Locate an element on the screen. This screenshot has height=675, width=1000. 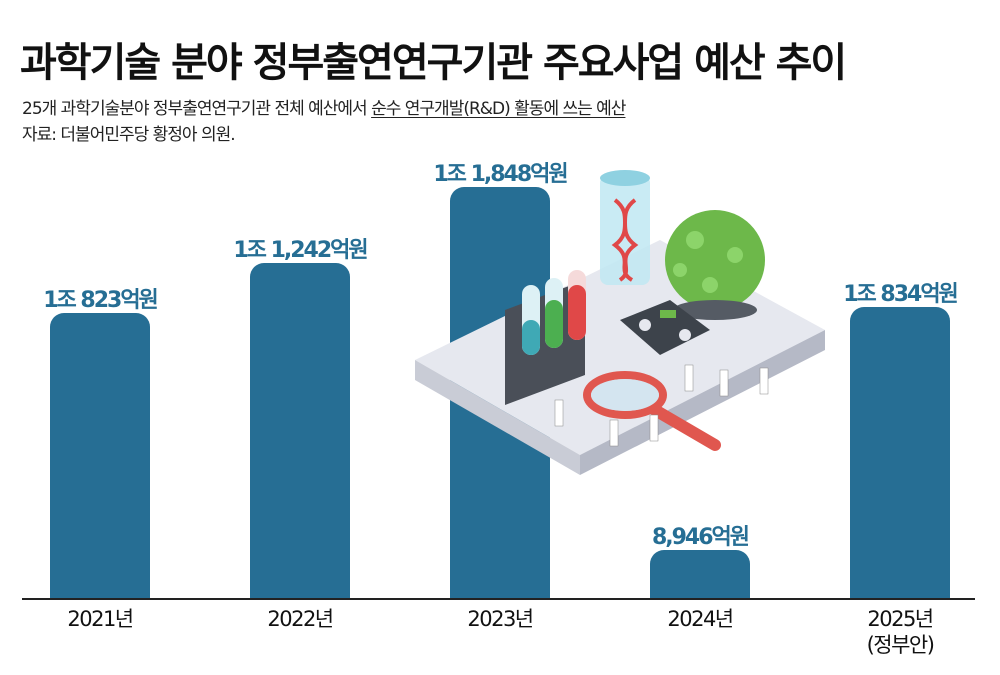
value-label-2022: 1조 1,242억원 is located at coordinates (300, 250).